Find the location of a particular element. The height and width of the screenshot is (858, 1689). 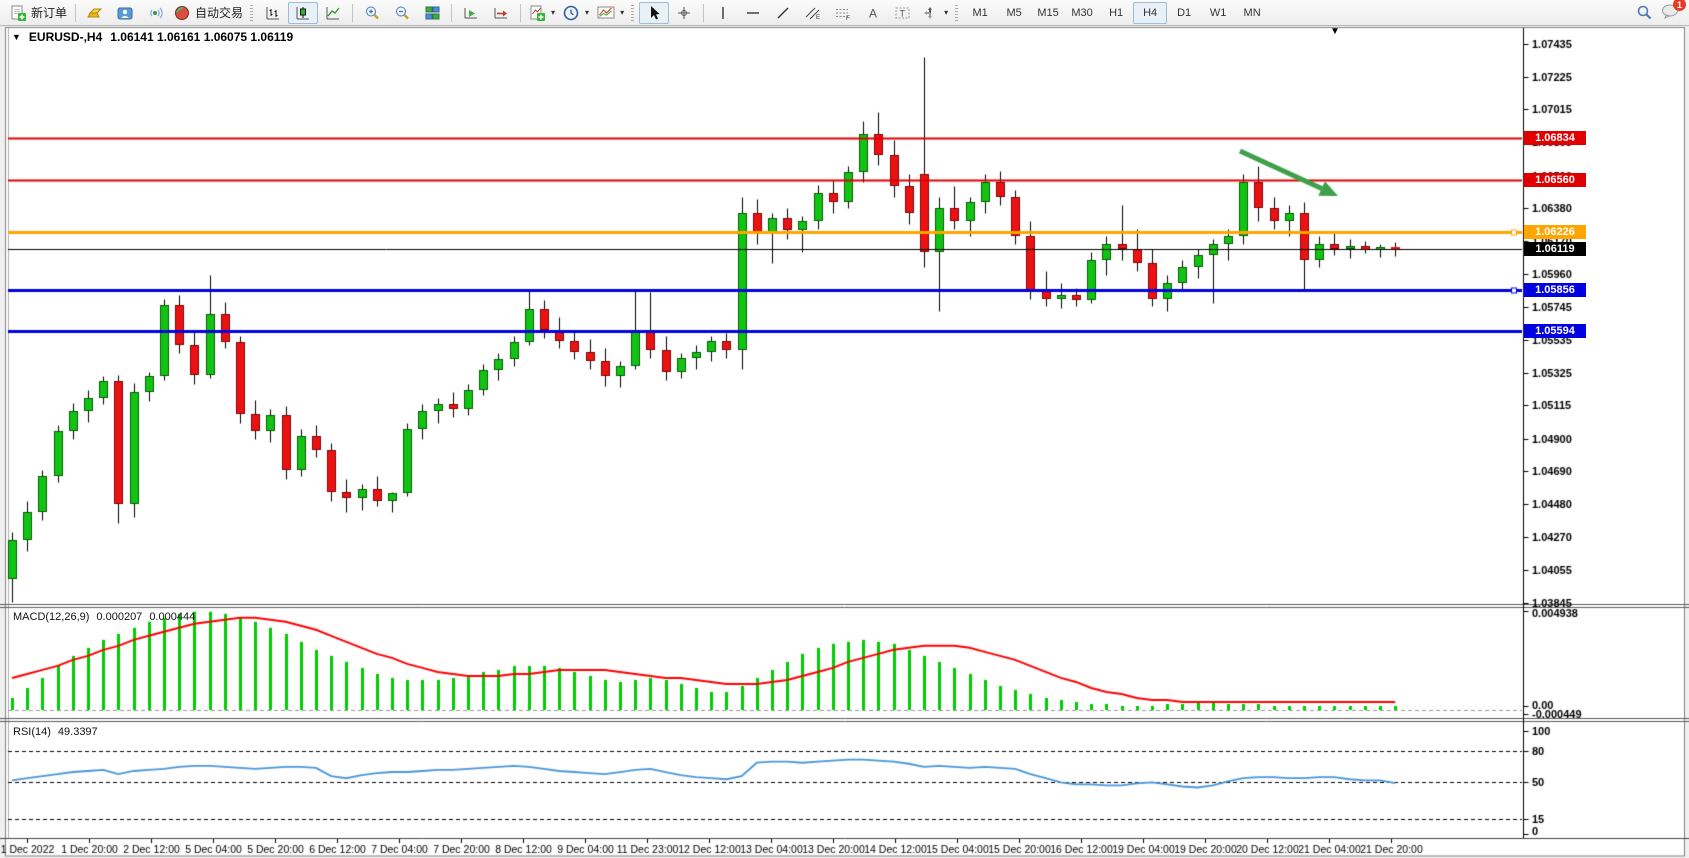

tile-windows-button is located at coordinates (432, 13).